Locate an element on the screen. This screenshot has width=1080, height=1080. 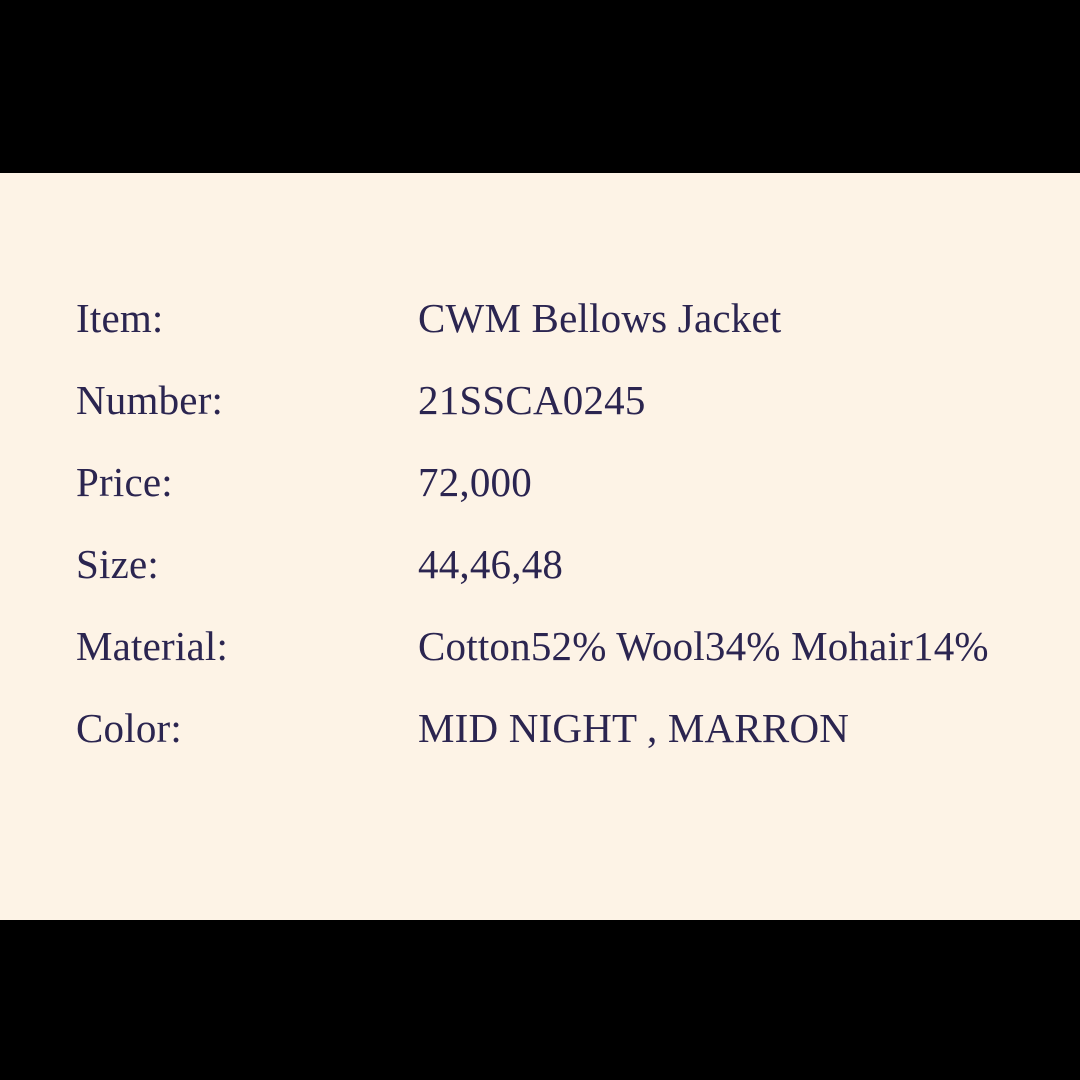
spec-value-item: CWM Bellows Jacket is located at coordinates (600, 318).